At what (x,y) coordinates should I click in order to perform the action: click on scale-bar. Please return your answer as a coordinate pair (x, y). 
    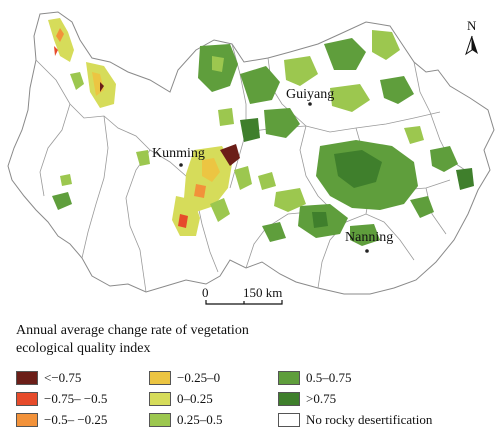
    Looking at the image, I should click on (244, 302).